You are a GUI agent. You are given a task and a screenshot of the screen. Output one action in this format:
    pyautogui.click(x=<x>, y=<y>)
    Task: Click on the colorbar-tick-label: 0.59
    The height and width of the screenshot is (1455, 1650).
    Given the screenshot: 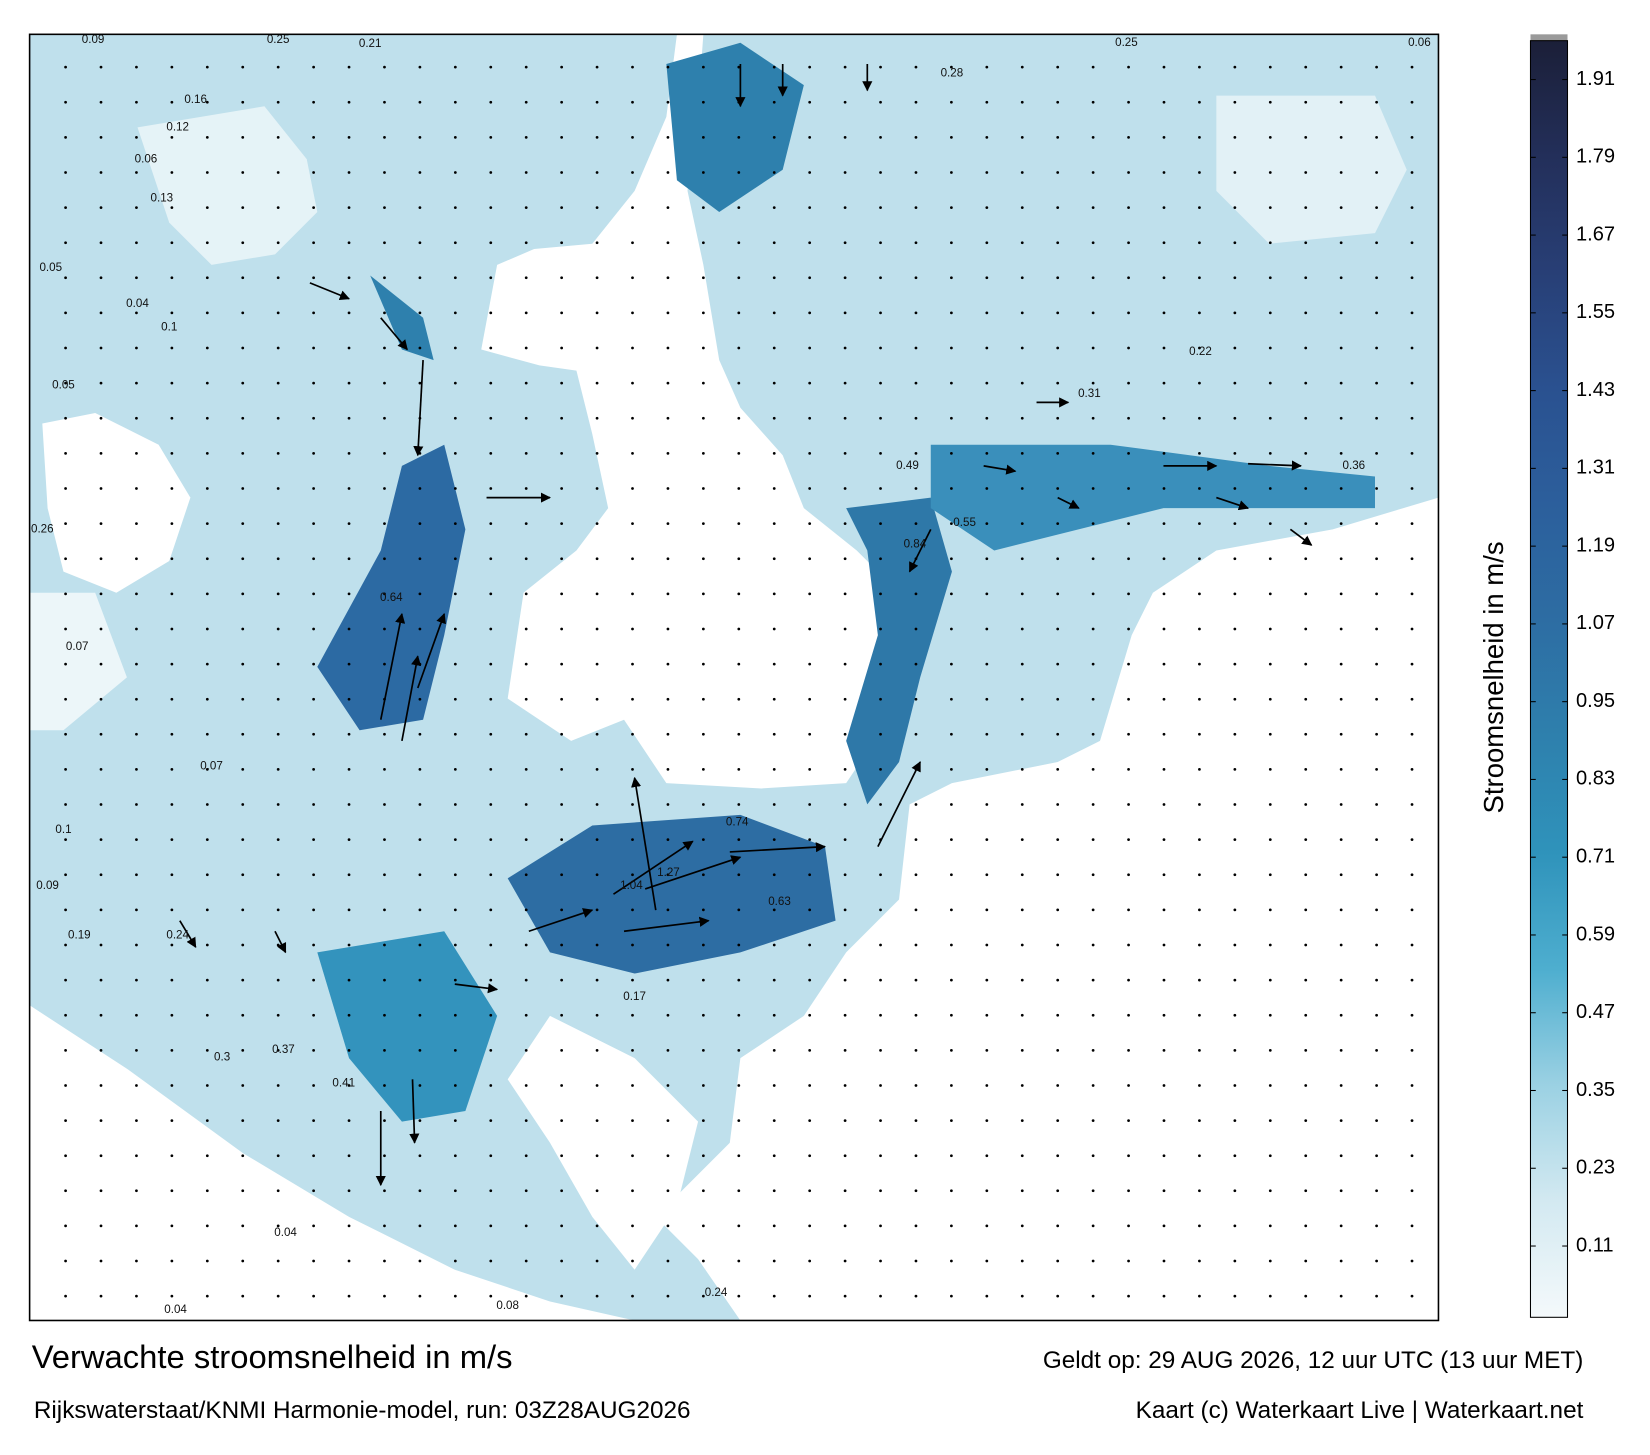 What is the action you would take?
    pyautogui.click(x=1595, y=934)
    